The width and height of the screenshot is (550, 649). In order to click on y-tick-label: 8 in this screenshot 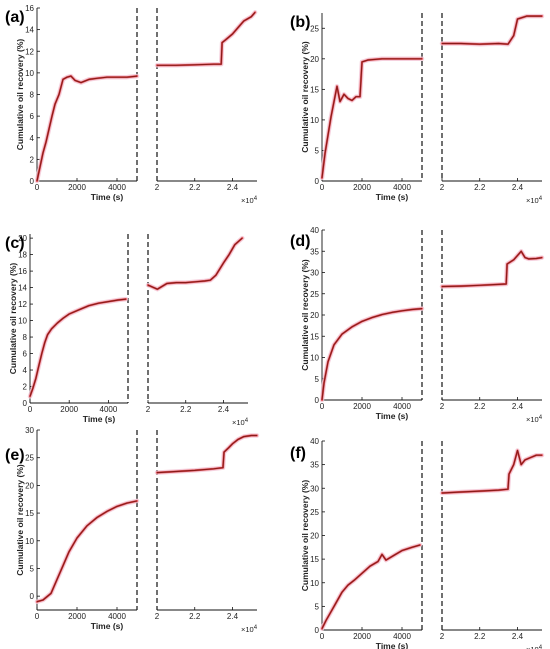, I will do `click(32, 95)`.